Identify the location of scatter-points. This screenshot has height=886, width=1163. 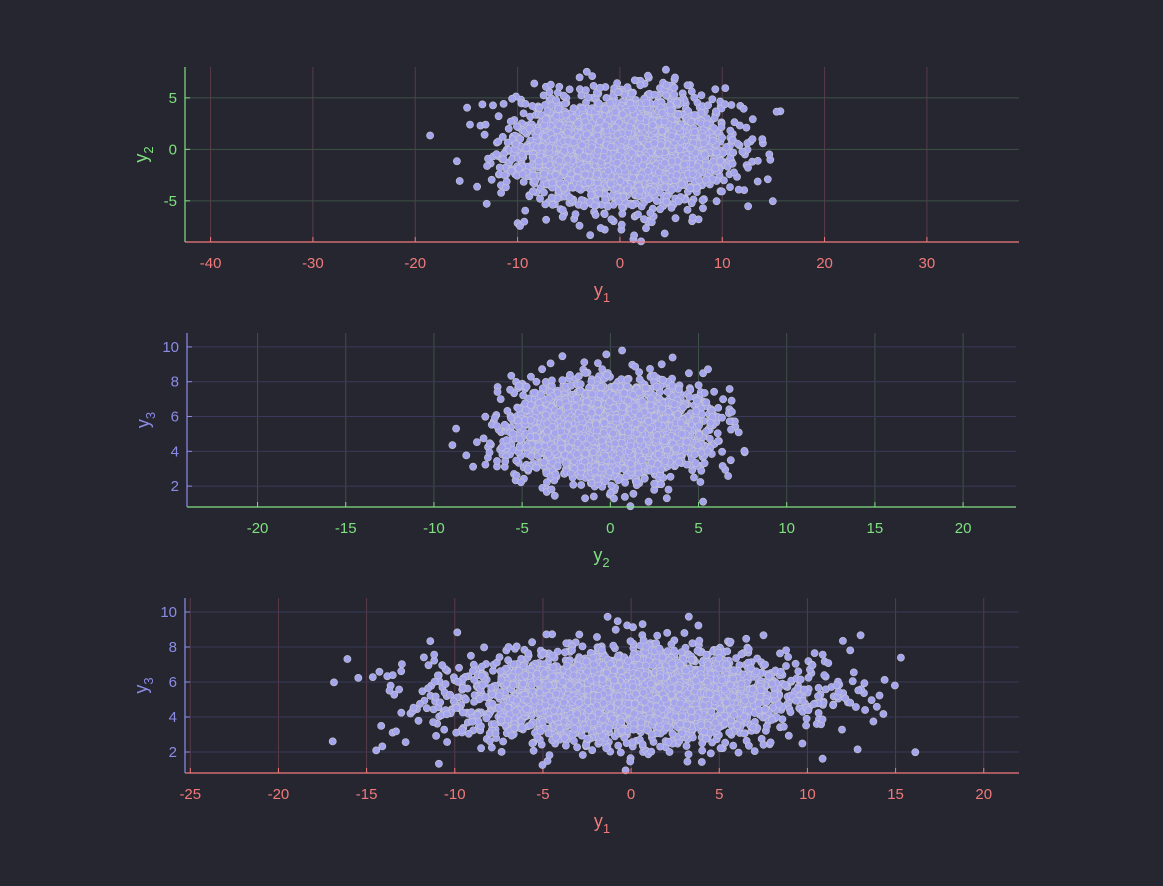
(605, 155).